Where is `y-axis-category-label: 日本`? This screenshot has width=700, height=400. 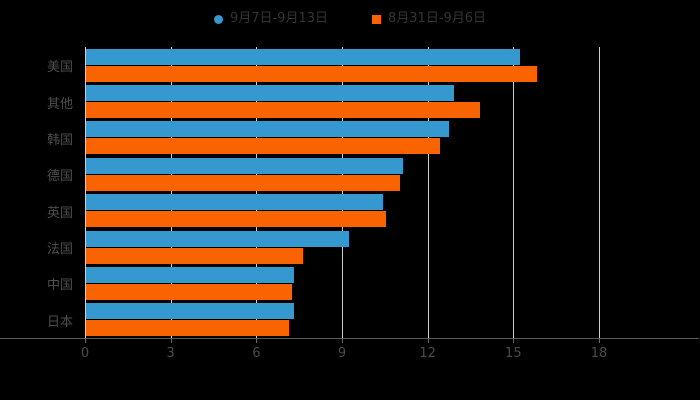 y-axis-category-label: 日本 is located at coordinates (59, 322).